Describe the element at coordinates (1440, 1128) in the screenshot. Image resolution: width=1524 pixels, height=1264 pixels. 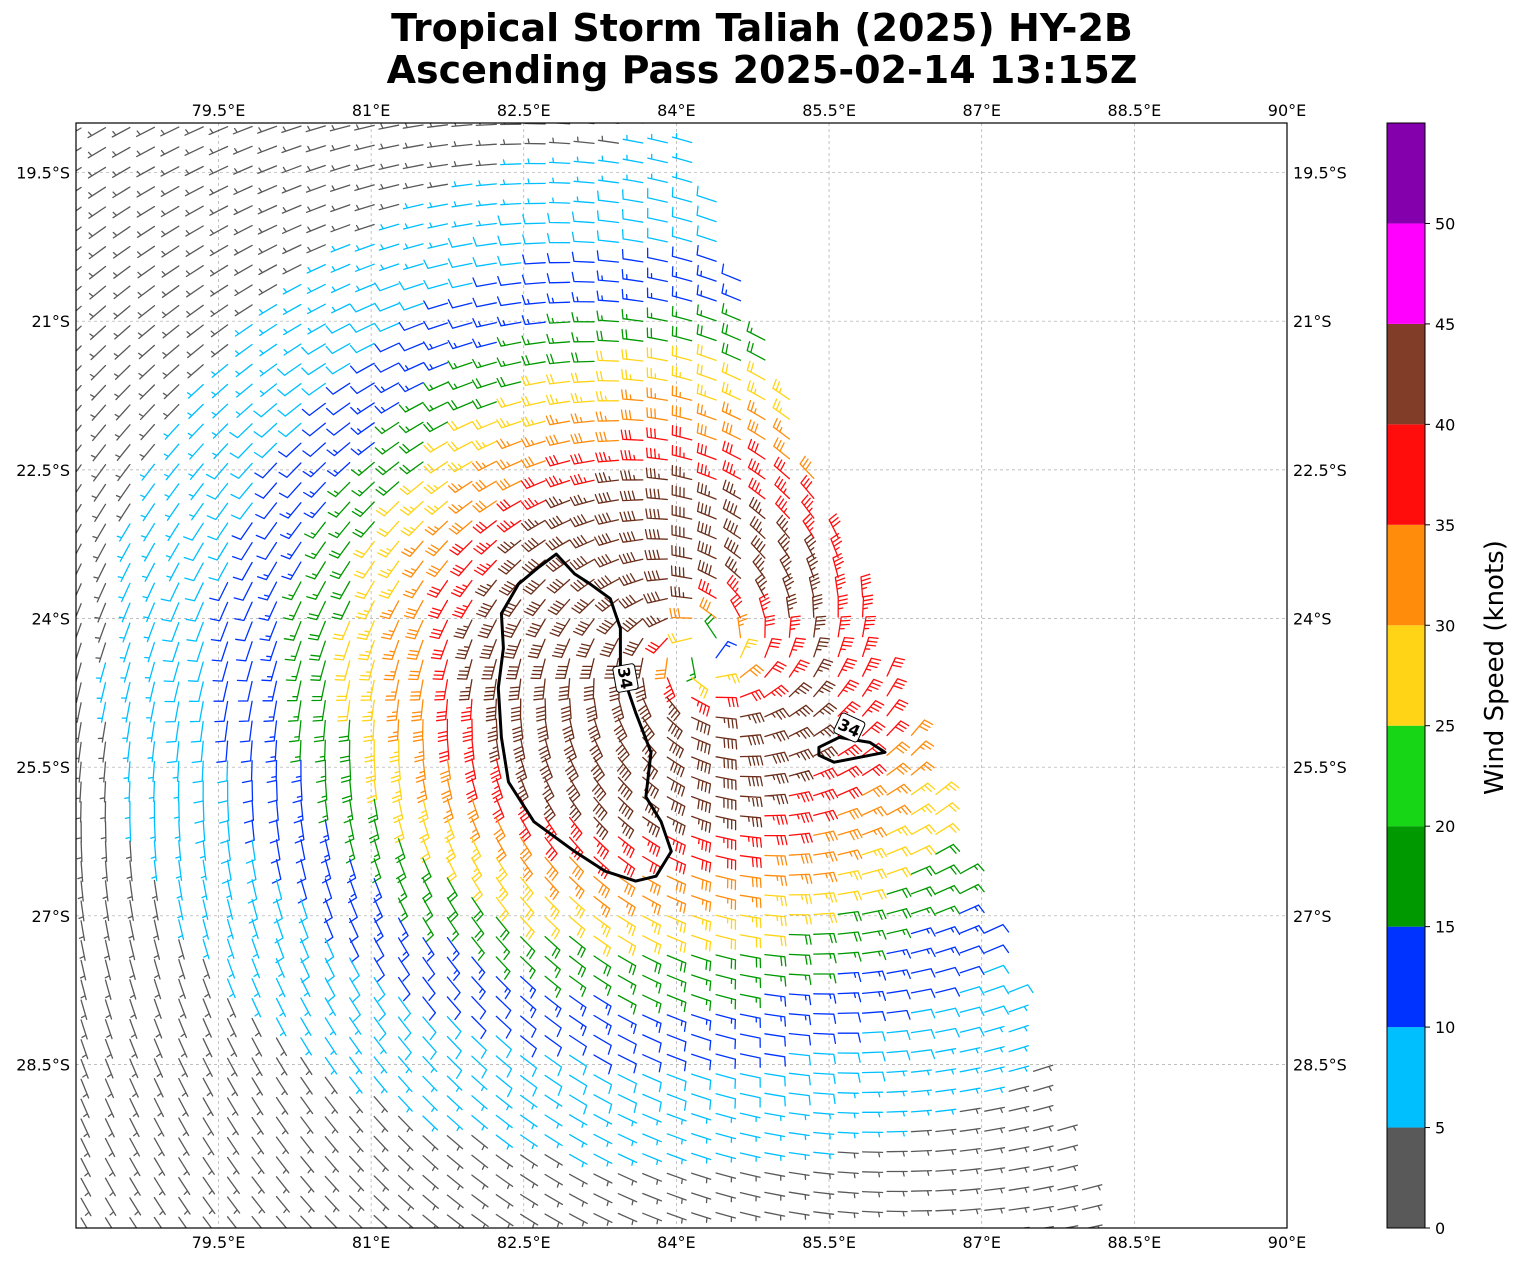
I see `colorbar-tick-label: 5` at that location.